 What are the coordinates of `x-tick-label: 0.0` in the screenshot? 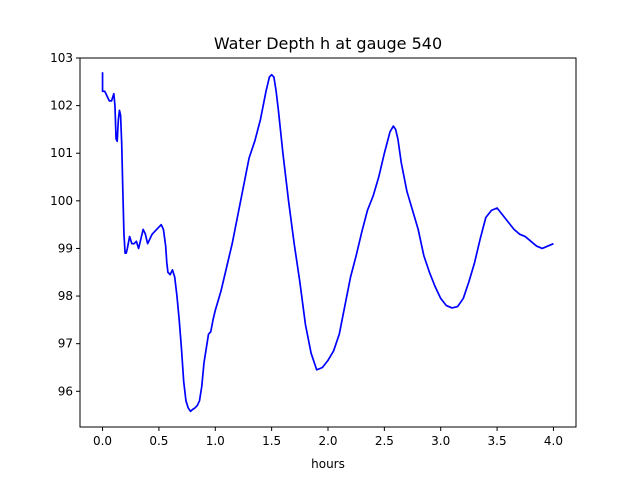 It's located at (102, 441).